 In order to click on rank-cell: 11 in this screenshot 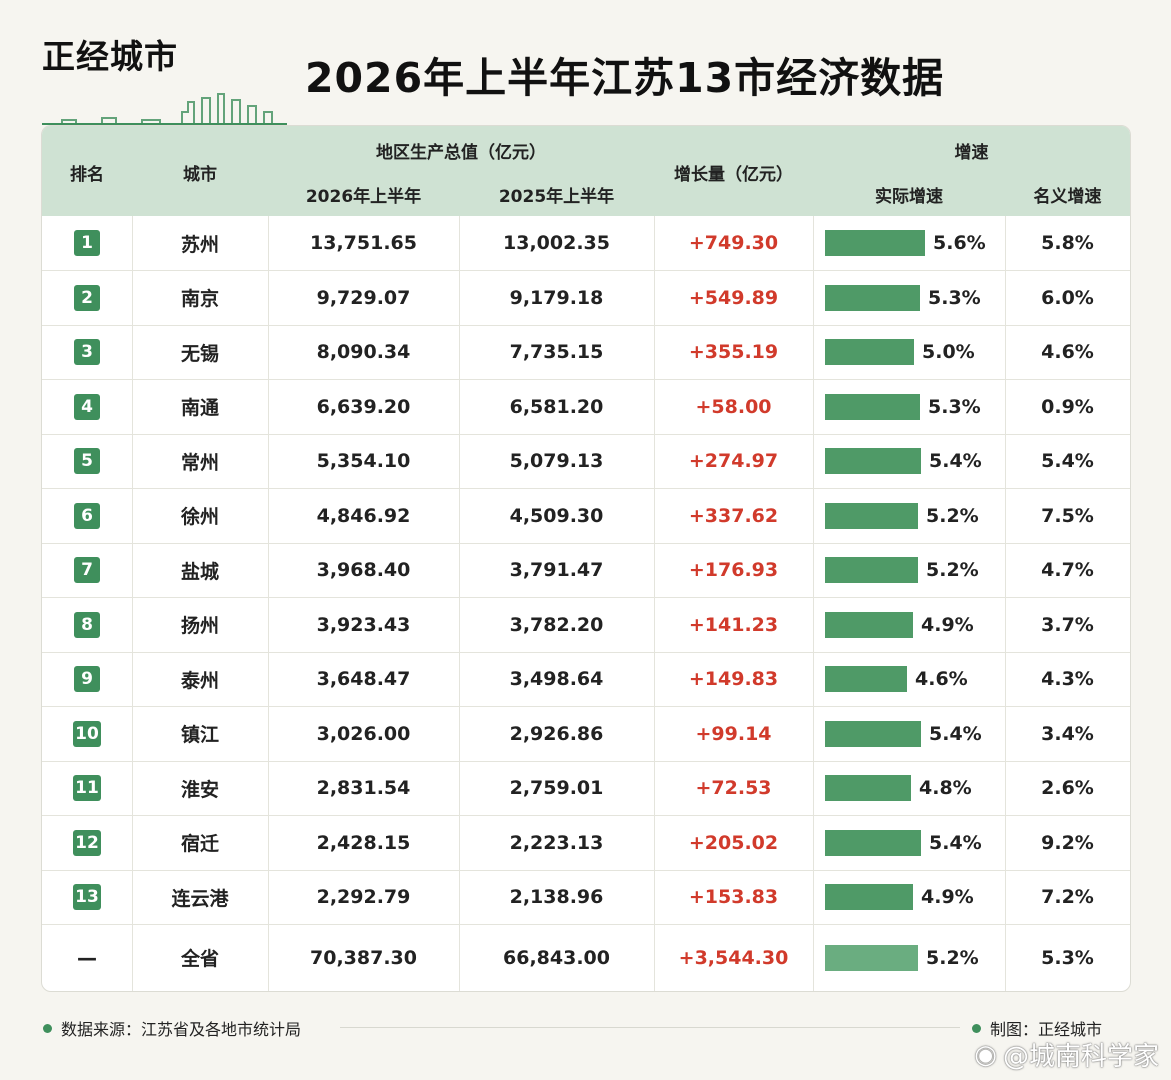, I will do `click(87, 788)`.